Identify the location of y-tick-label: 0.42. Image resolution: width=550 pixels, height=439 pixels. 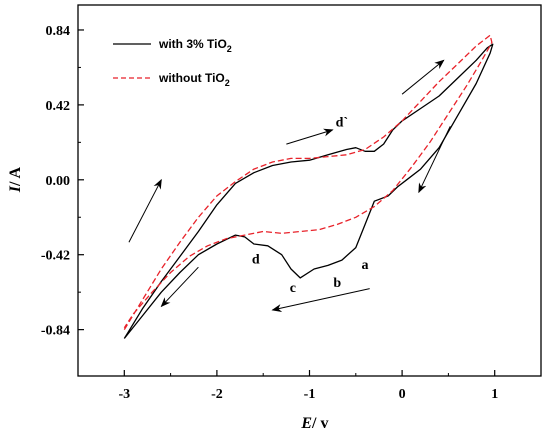
(58, 106).